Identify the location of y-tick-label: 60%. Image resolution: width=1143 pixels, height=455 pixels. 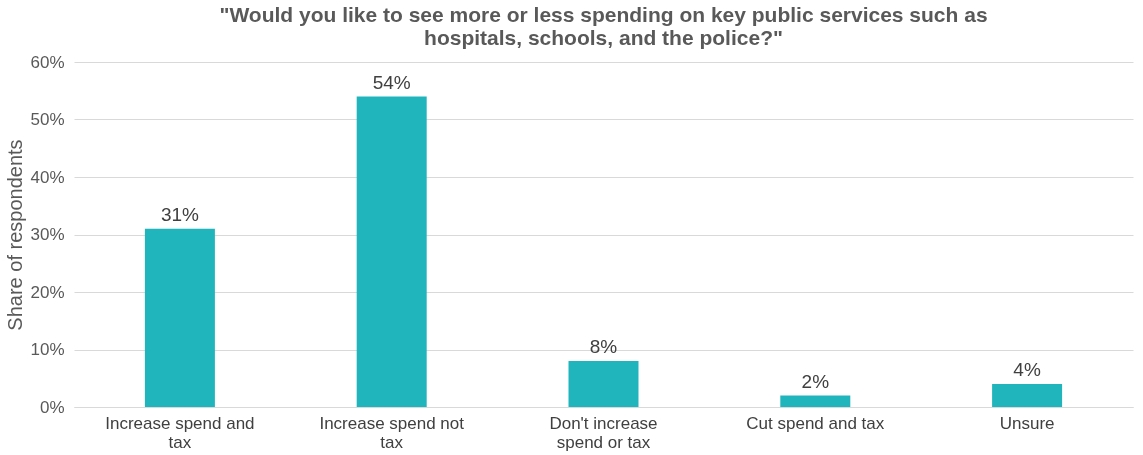
(47, 62).